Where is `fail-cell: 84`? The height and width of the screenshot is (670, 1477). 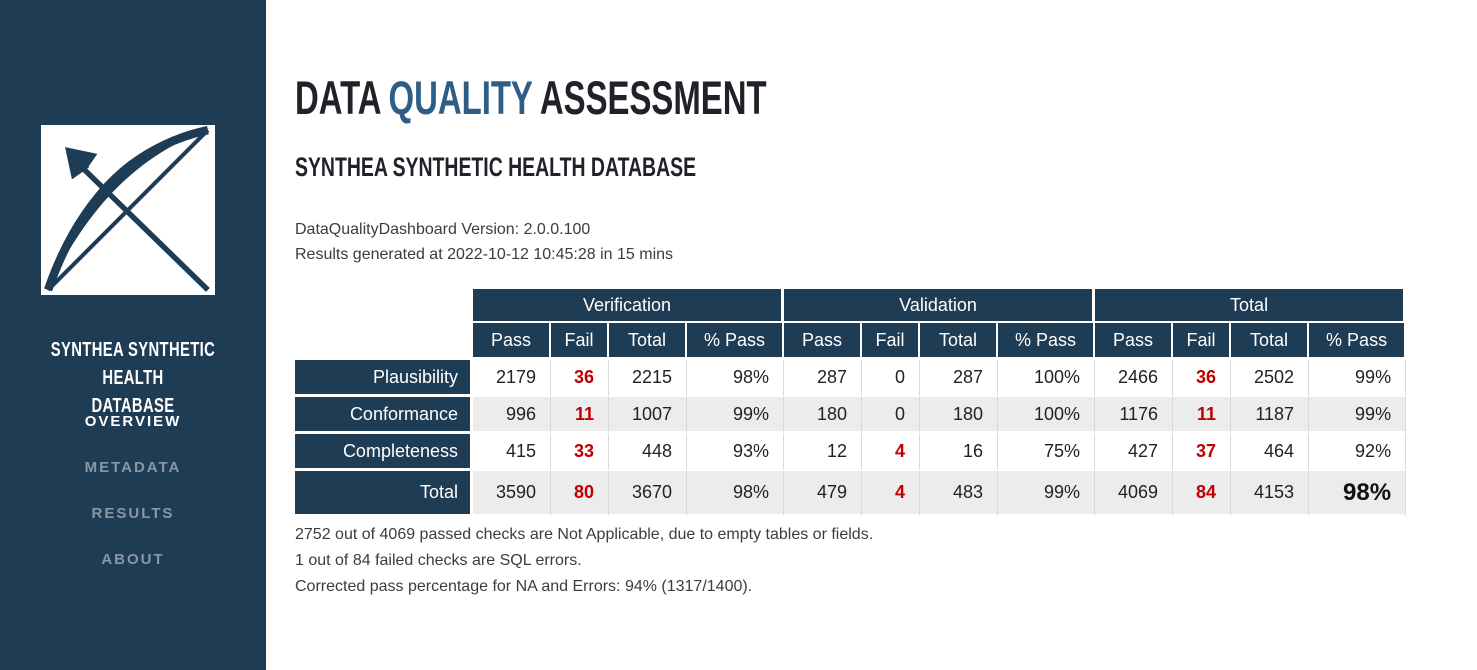
fail-cell: 84 is located at coordinates (1202, 494).